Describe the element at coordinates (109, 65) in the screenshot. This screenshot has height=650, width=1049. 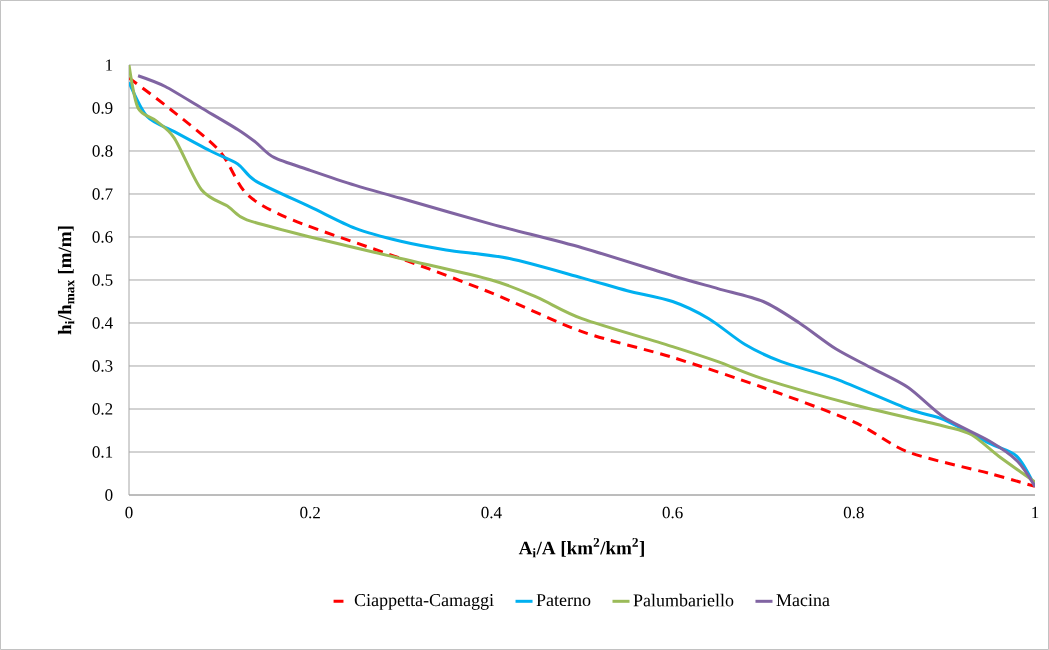
I see `y-tick-label: 1` at that location.